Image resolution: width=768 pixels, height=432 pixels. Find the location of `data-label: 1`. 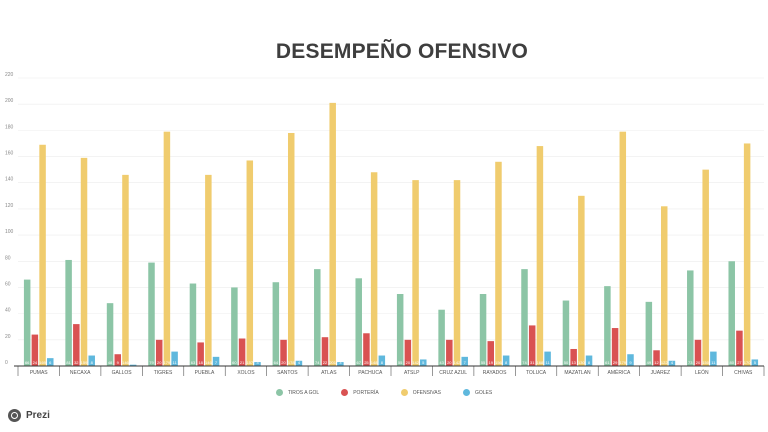

data-label: 1 is located at coordinates (133, 362).